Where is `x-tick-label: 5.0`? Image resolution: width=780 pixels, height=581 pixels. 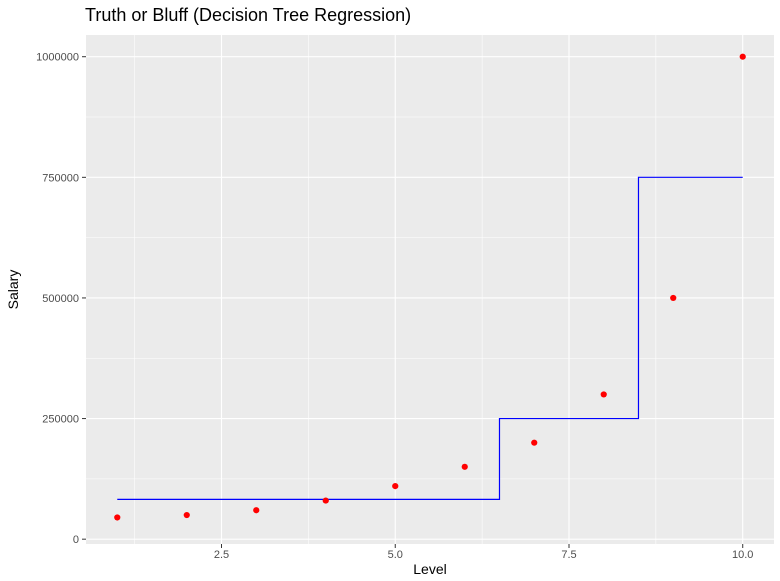
x-tick-label: 5.0 is located at coordinates (395, 555).